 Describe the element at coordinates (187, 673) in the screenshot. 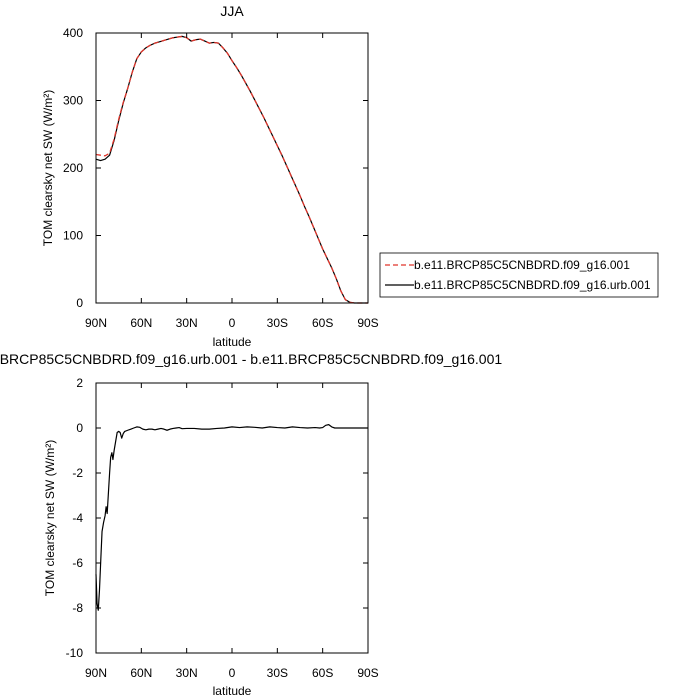

I see `bottom-x-tick-label: 30N` at that location.